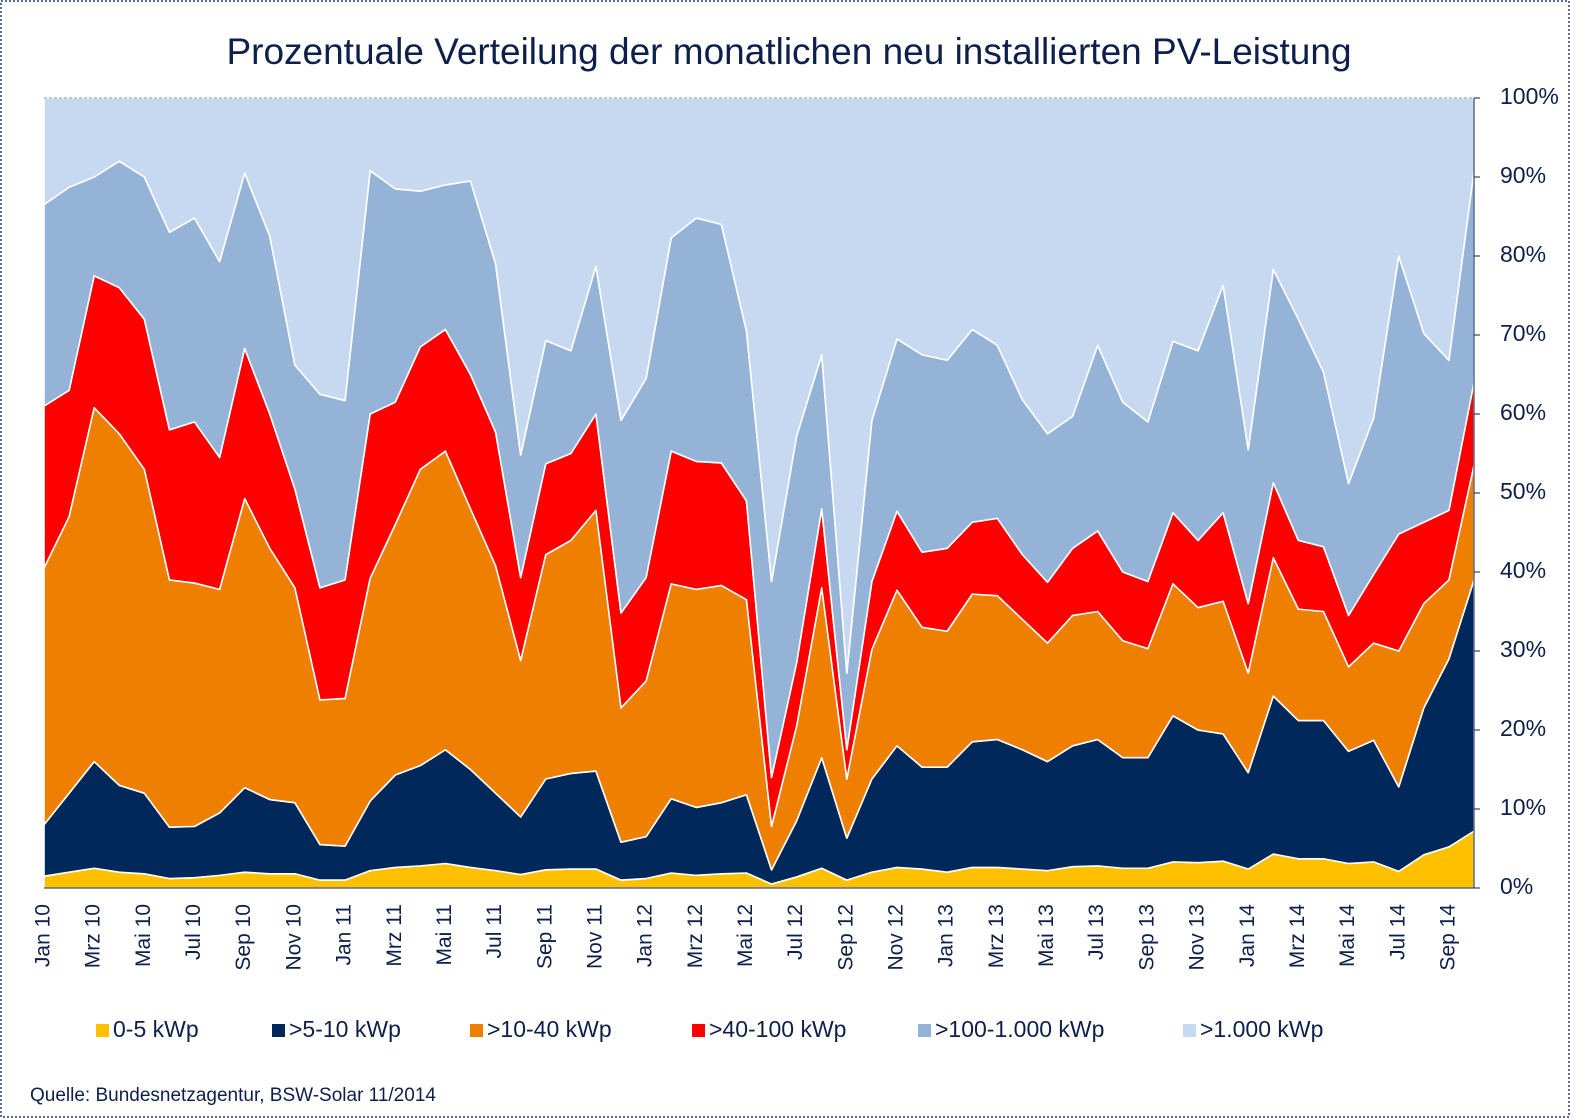 The width and height of the screenshot is (1576, 1120). What do you see at coordinates (394, 935) in the screenshot?
I see `x-tick-label: Mrz 11` at bounding box center [394, 935].